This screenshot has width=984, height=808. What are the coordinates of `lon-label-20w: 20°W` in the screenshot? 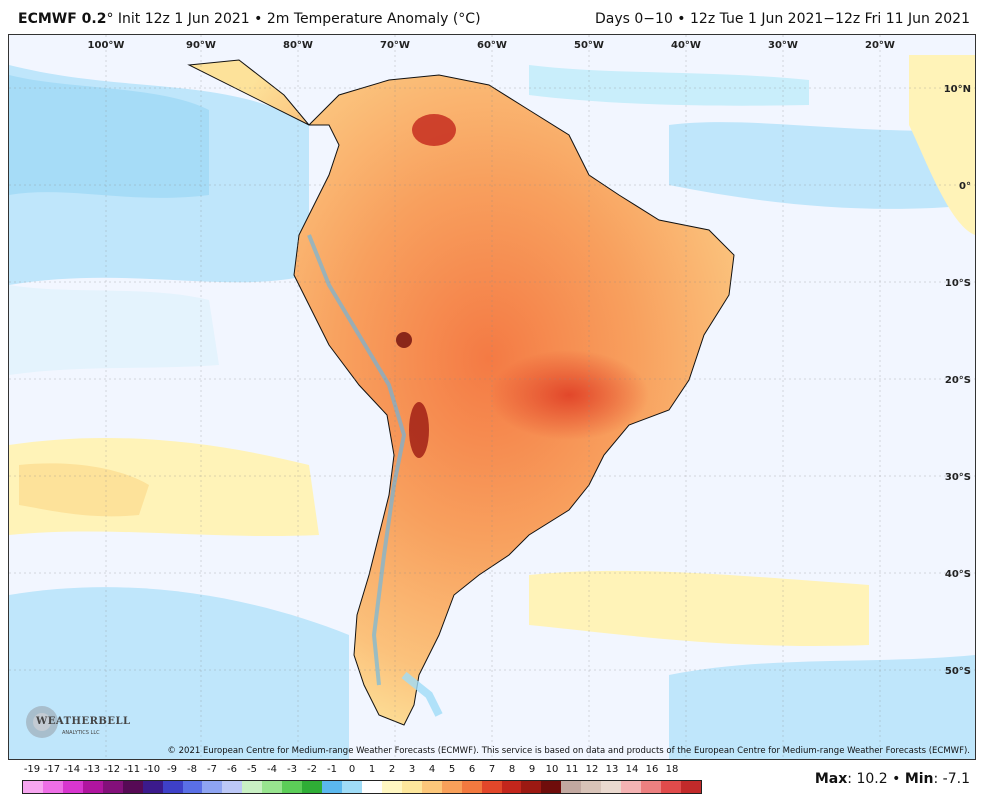 It's located at (880, 45).